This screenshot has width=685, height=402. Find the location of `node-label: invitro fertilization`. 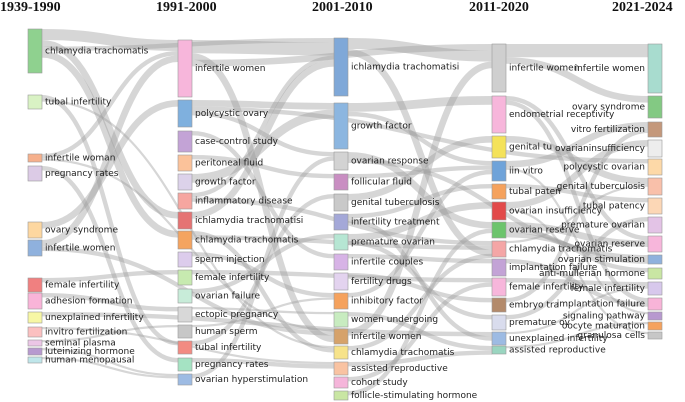

node-label: invitro fertilization is located at coordinates (86, 333).